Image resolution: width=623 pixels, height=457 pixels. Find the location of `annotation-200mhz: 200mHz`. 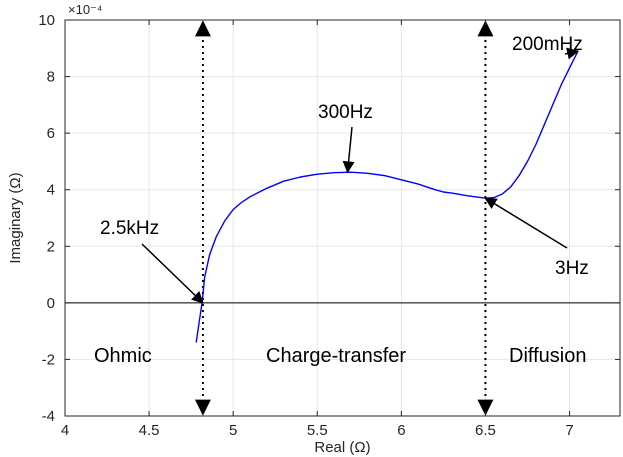

annotation-200mhz: 200mHz is located at coordinates (547, 44).